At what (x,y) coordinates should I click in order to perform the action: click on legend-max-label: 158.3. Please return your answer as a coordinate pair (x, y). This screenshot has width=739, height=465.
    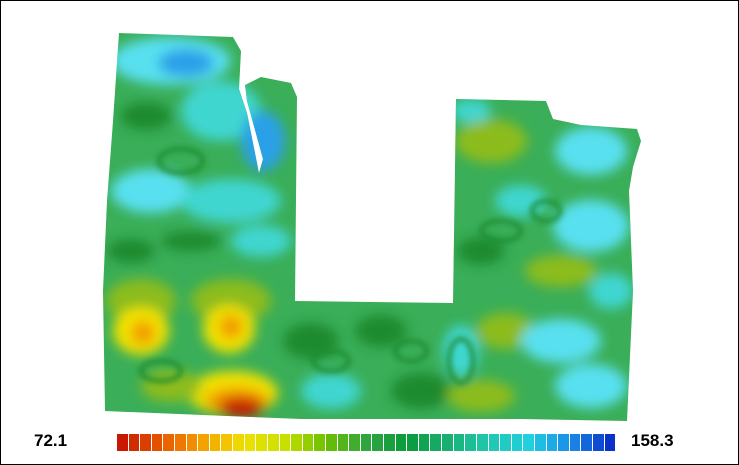
    Looking at the image, I should click on (652, 440).